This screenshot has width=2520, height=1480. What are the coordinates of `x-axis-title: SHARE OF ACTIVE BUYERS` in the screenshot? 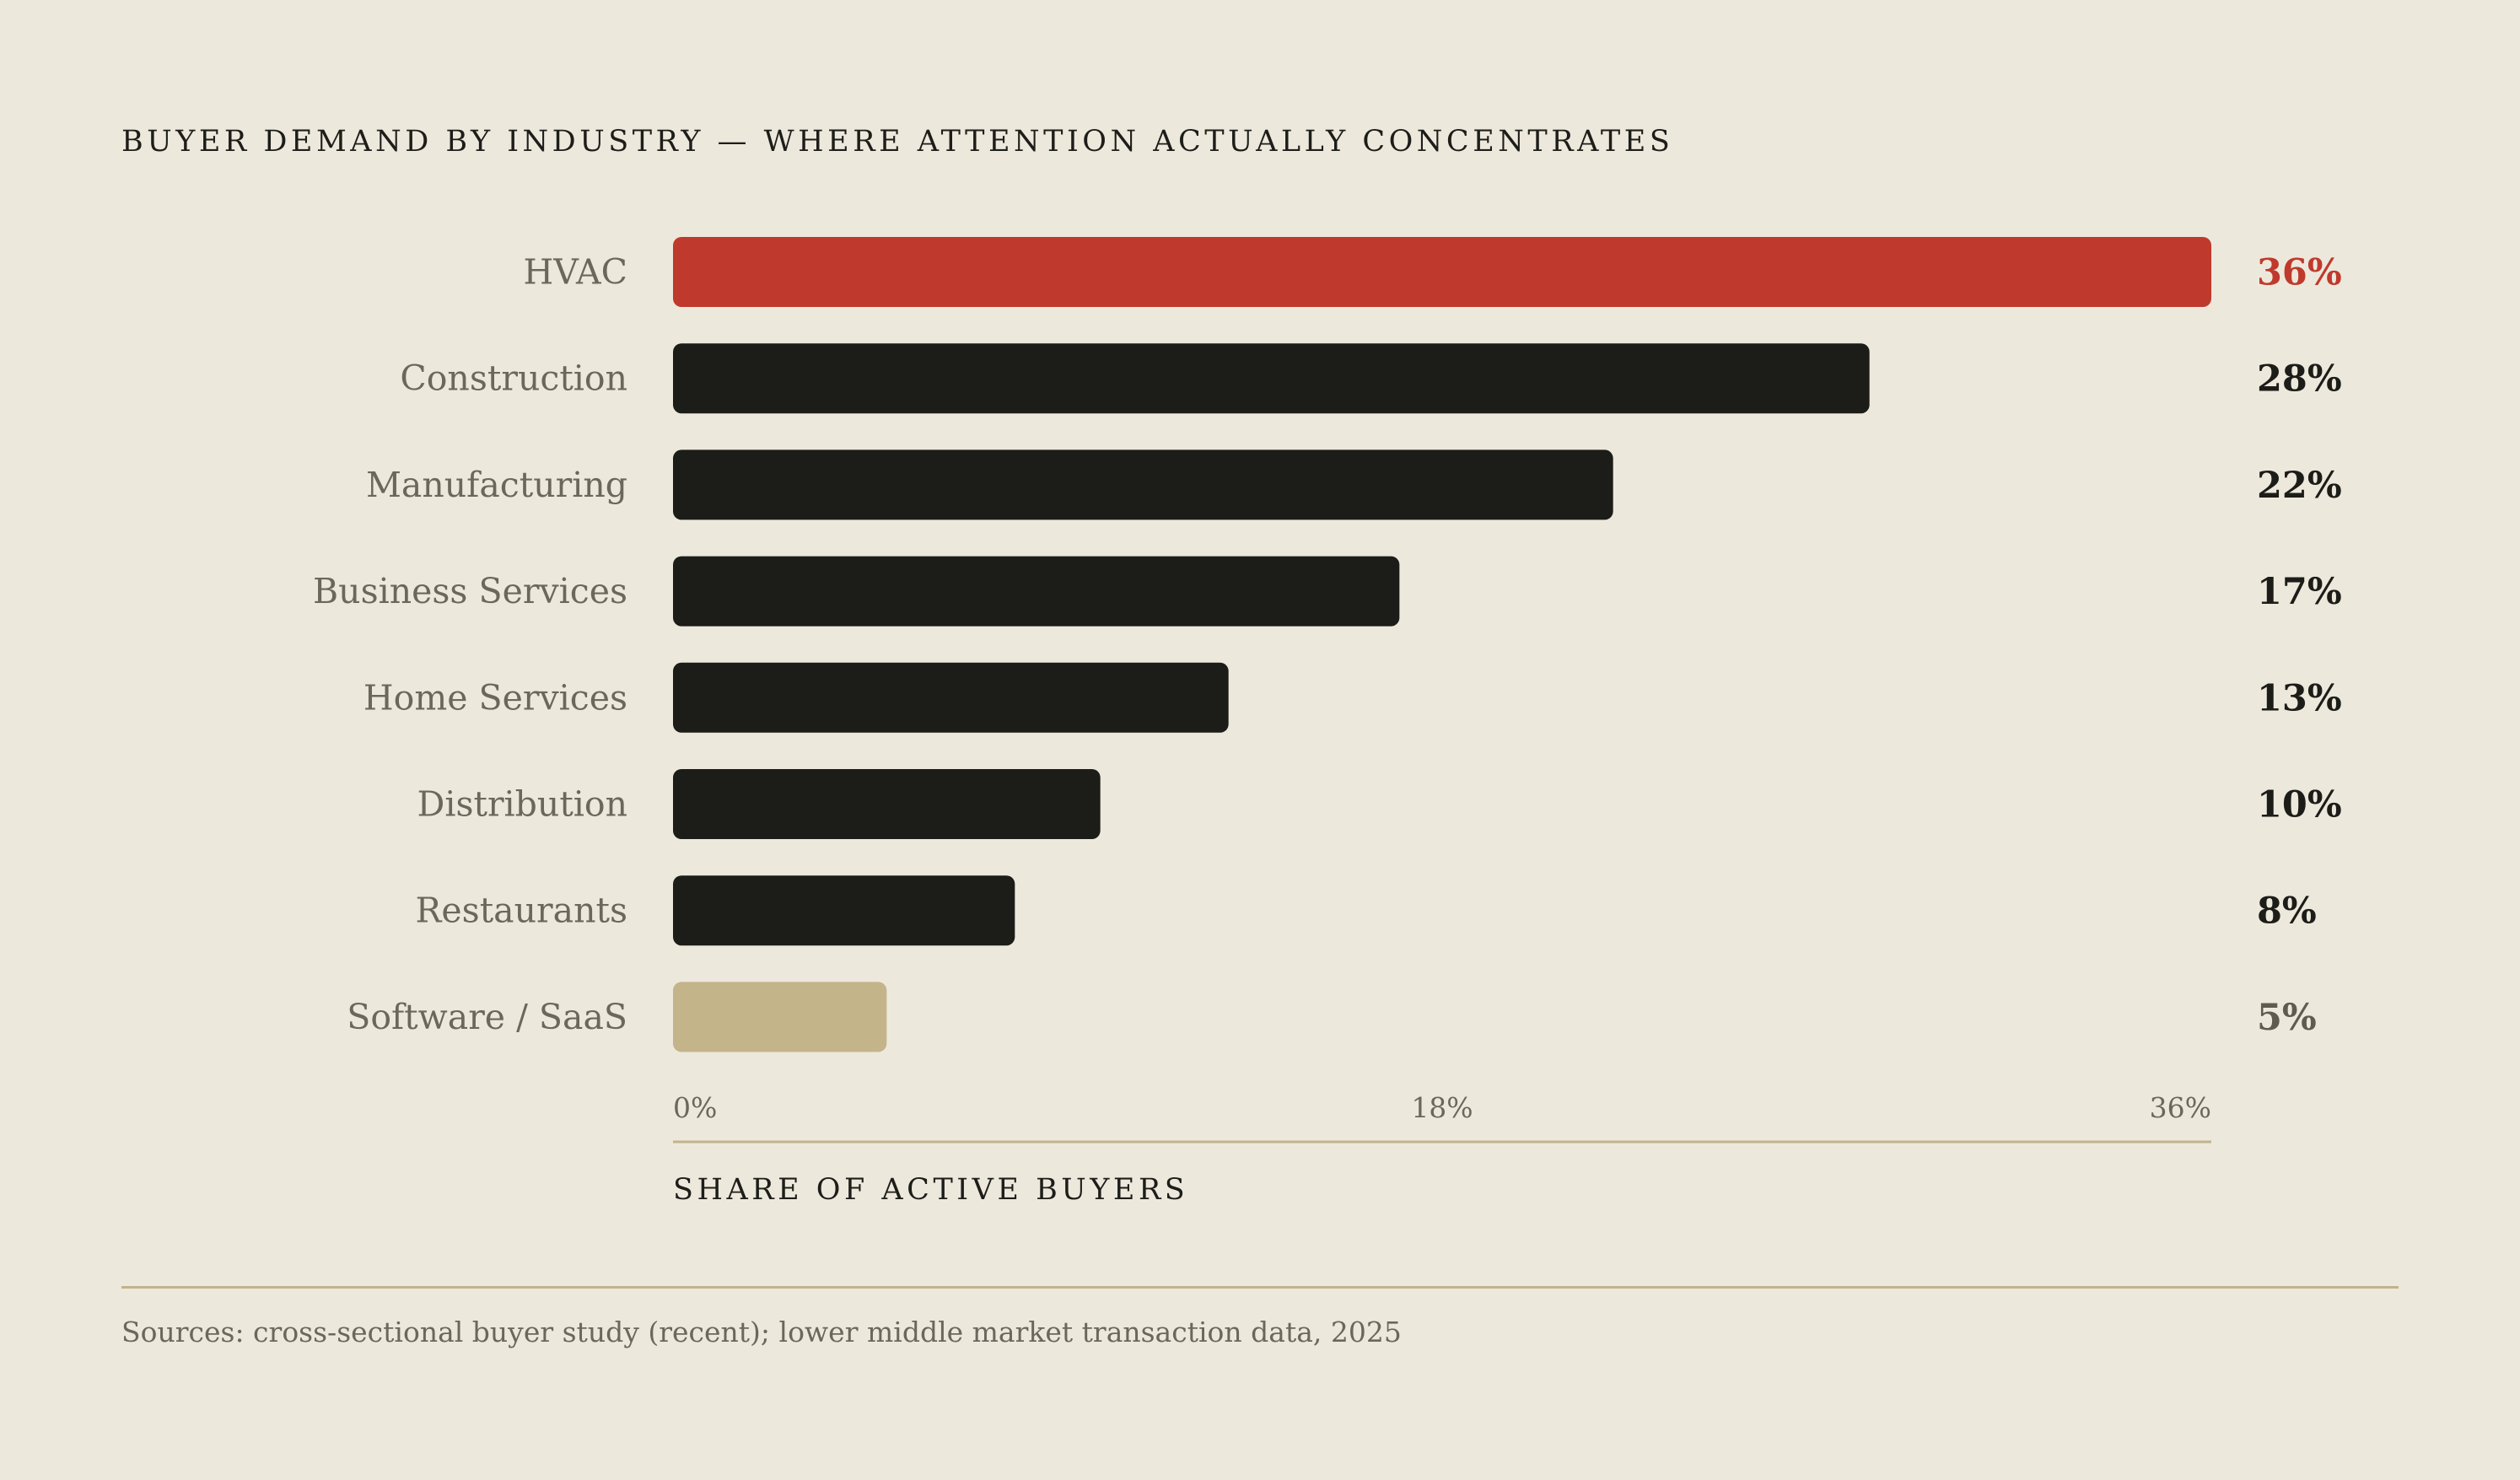 It's located at (931, 1190).